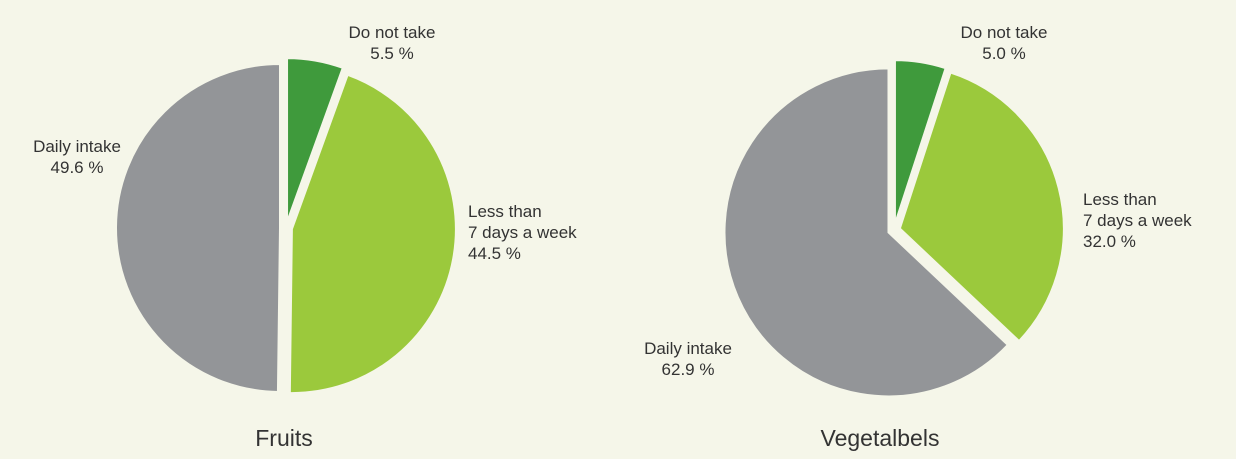 This screenshot has height=459, width=1236. Describe the element at coordinates (392, 53) in the screenshot. I see `slice-value: 5.5 %` at that location.